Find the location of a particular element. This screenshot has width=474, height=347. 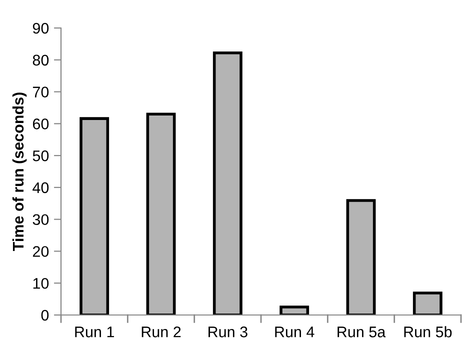

x-tick-label: Run 2 is located at coordinates (161, 332).